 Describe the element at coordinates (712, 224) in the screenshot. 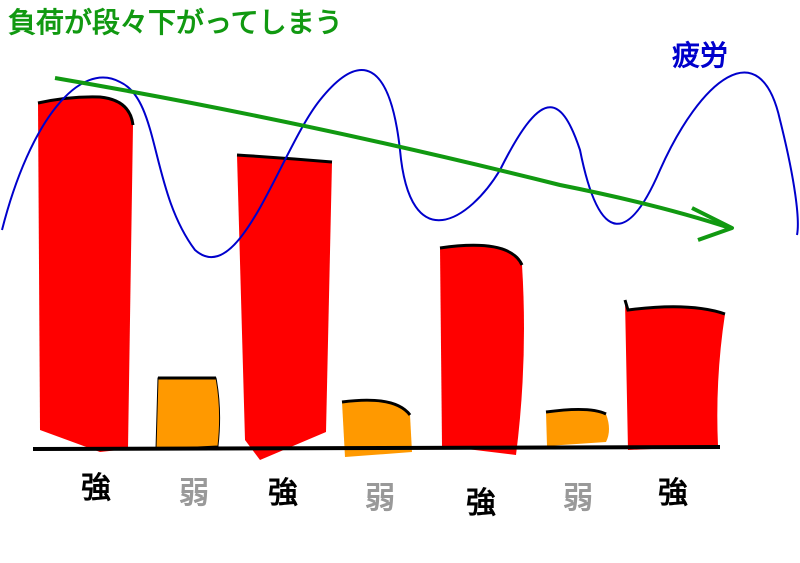

I see `arrow-head` at that location.